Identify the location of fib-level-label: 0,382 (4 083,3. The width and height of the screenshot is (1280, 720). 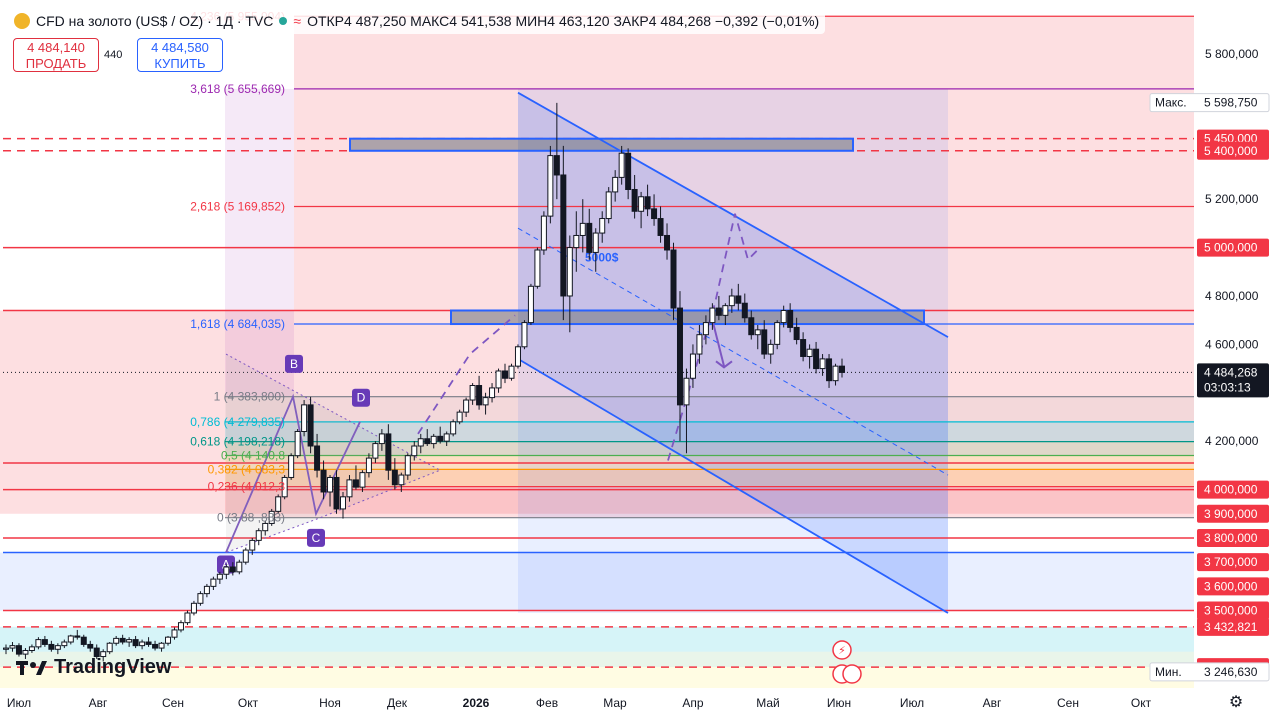
(247, 469).